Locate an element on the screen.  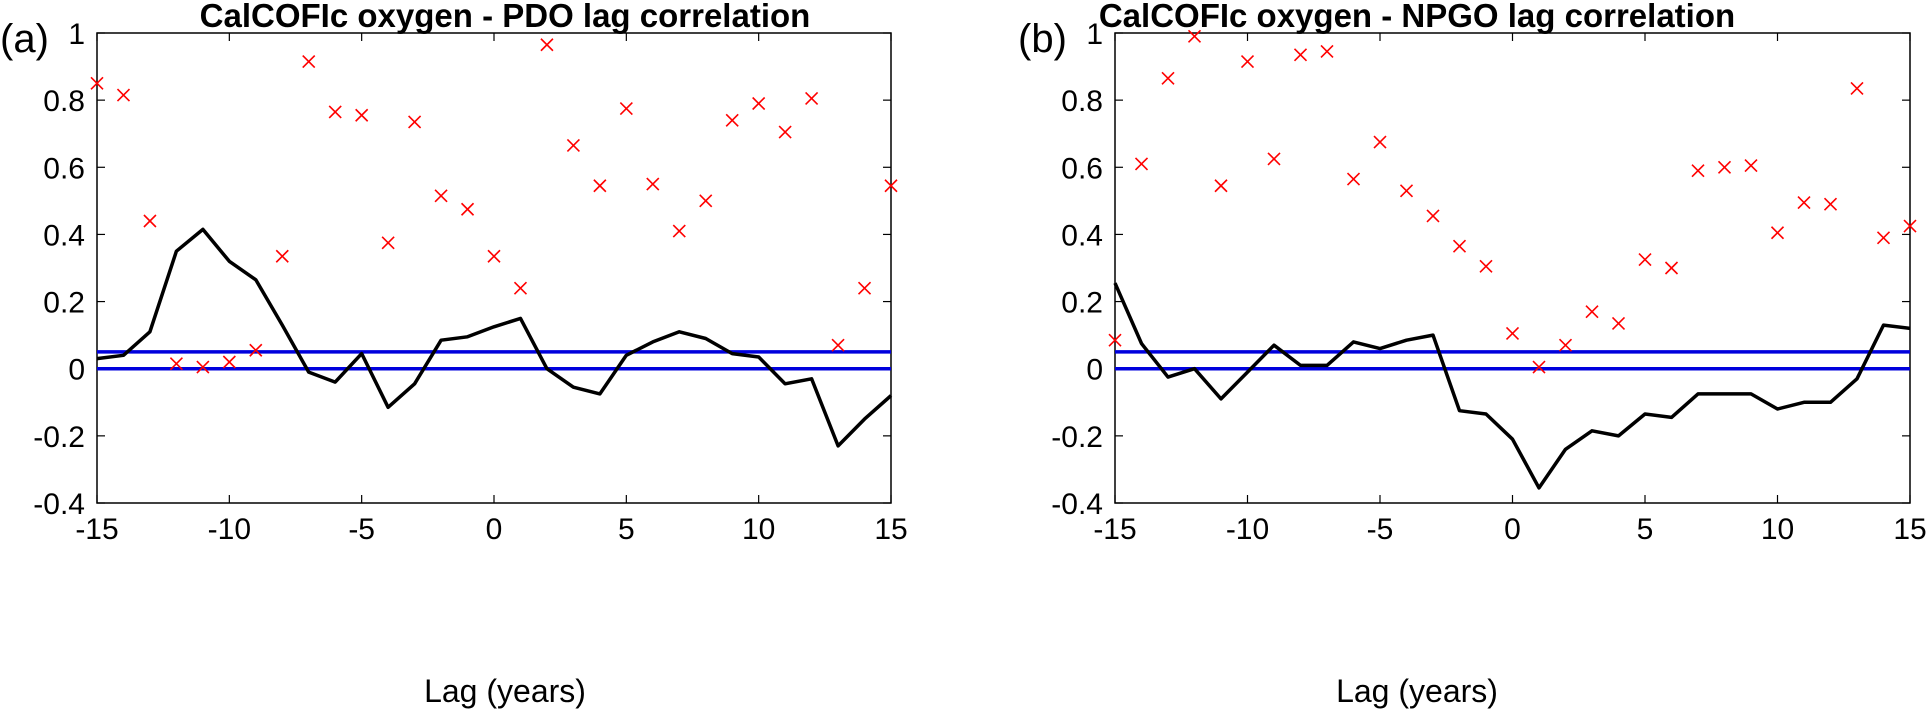
x-tick-label: -10 is located at coordinates (1247, 529).